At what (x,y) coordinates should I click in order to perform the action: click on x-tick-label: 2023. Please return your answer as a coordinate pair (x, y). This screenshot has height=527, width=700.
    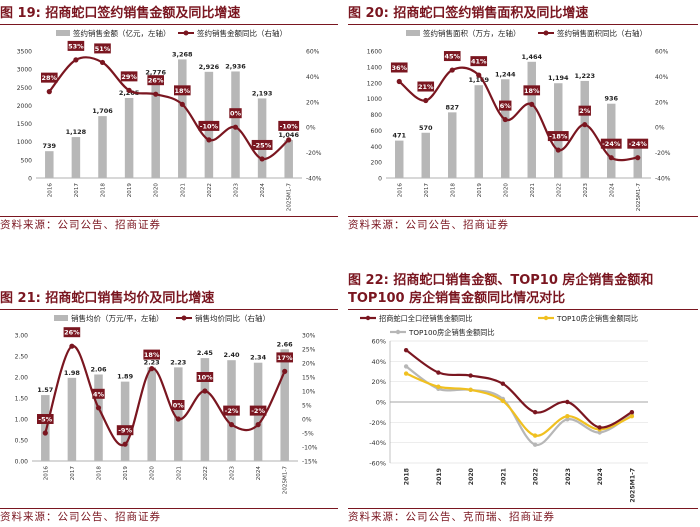
    Looking at the image, I should click on (568, 476).